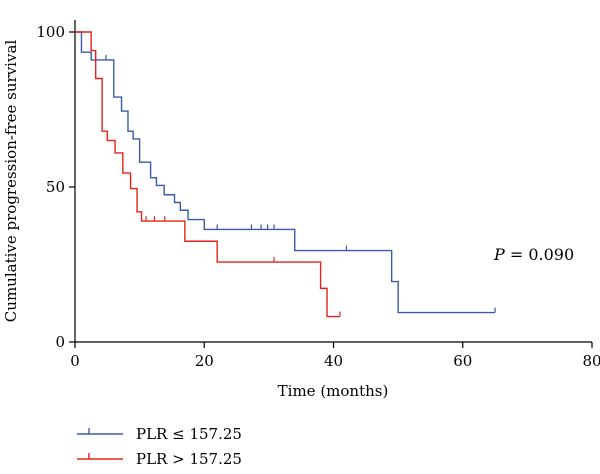  What do you see at coordinates (333, 391) in the screenshot?
I see `x-axis-label: Time (months)` at bounding box center [333, 391].